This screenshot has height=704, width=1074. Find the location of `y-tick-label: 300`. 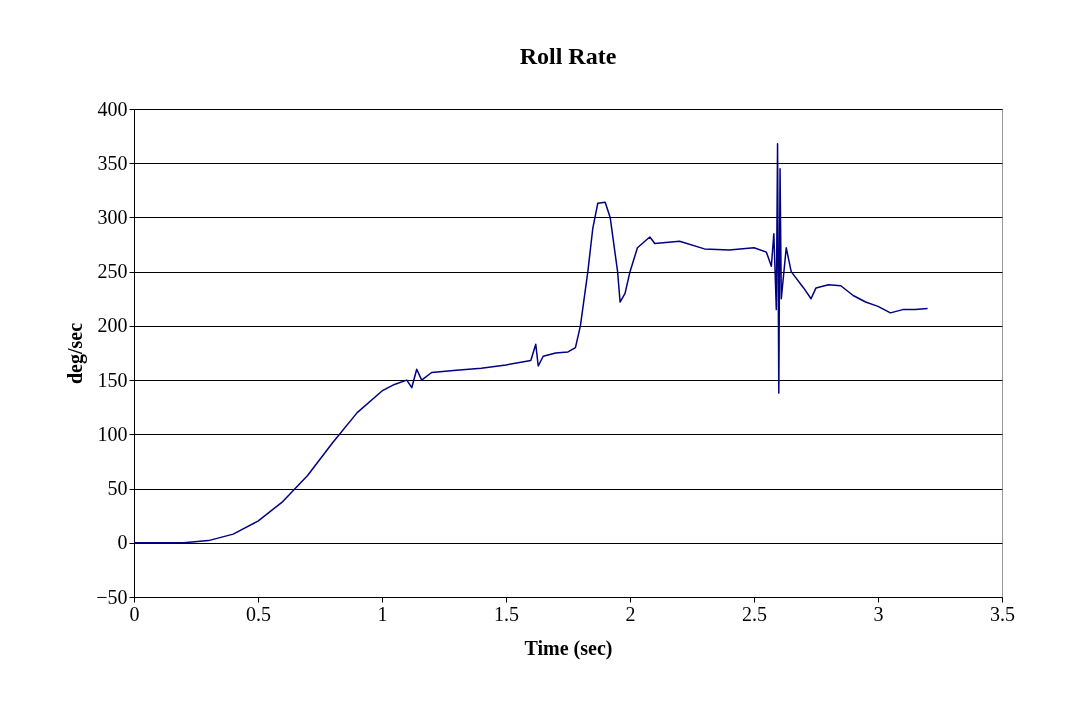

y-tick-label: 300 is located at coordinates (112, 216).